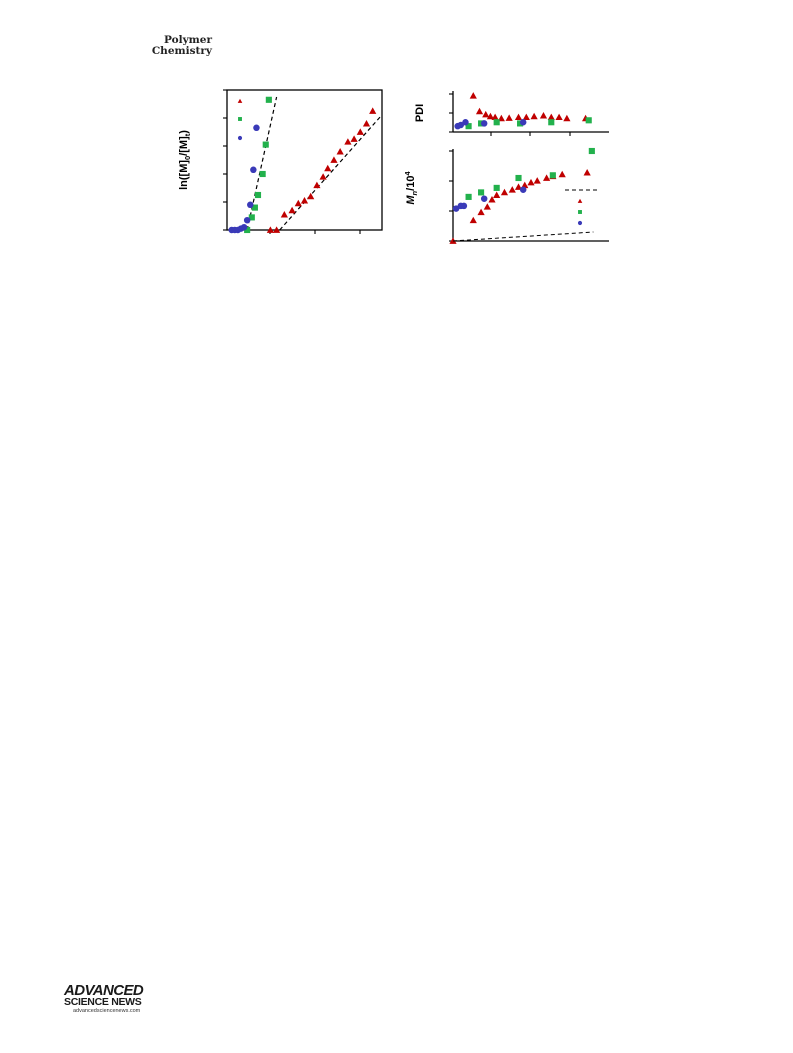 This screenshot has width=793, height=1053. I want to click on logo-line2: SCIENCE NEWS, so click(103, 1002).